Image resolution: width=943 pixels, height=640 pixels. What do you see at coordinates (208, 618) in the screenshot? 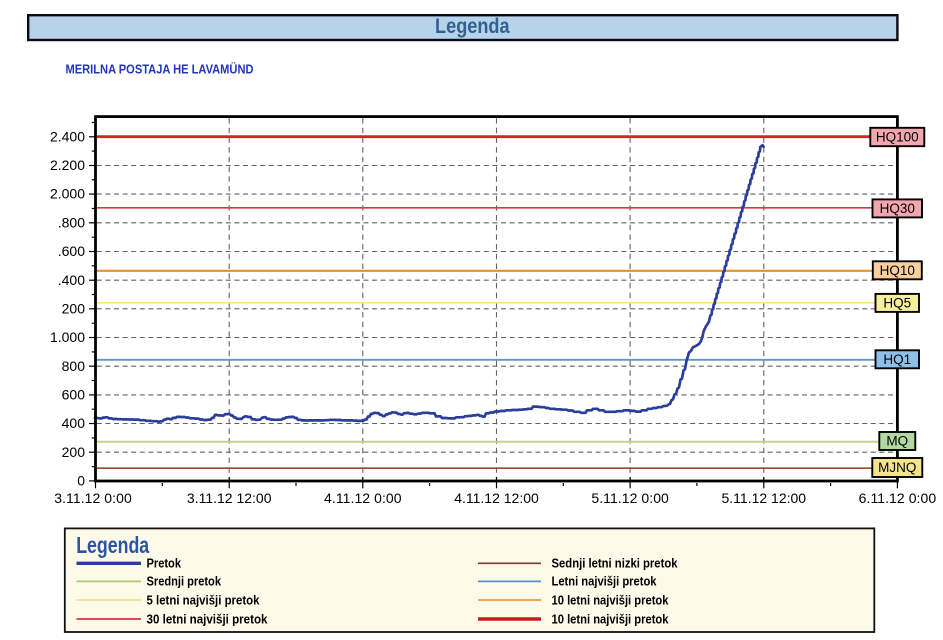
I see `svg-text: 30 letni najvišji pretok` at bounding box center [208, 618].